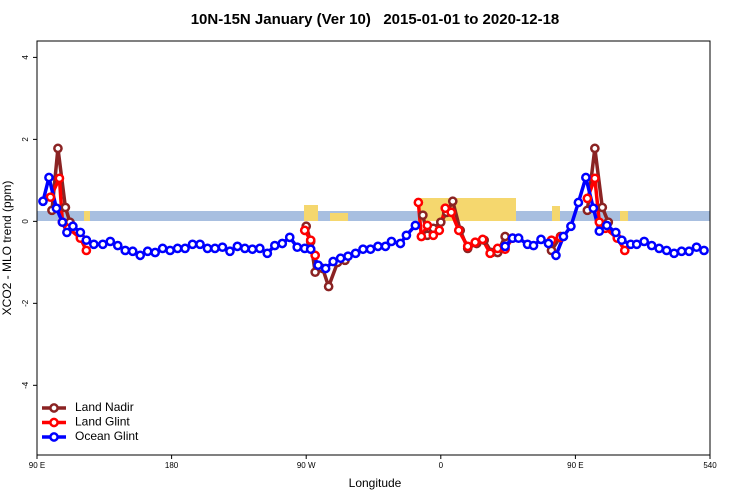  I want to click on x-tick-label: 0, so click(441, 465).